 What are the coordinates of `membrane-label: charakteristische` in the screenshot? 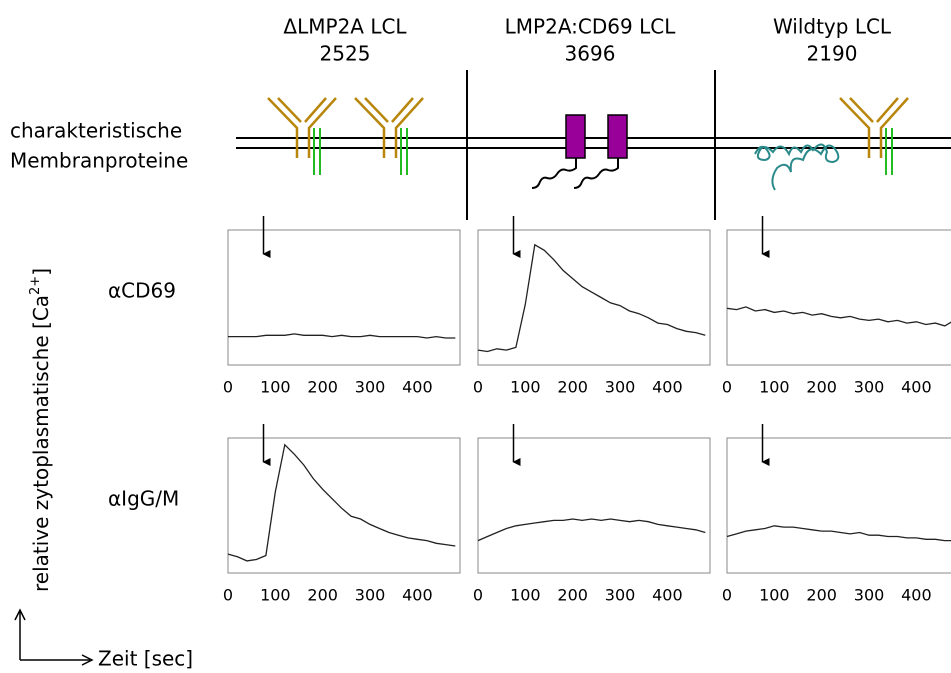 It's located at (96, 131).